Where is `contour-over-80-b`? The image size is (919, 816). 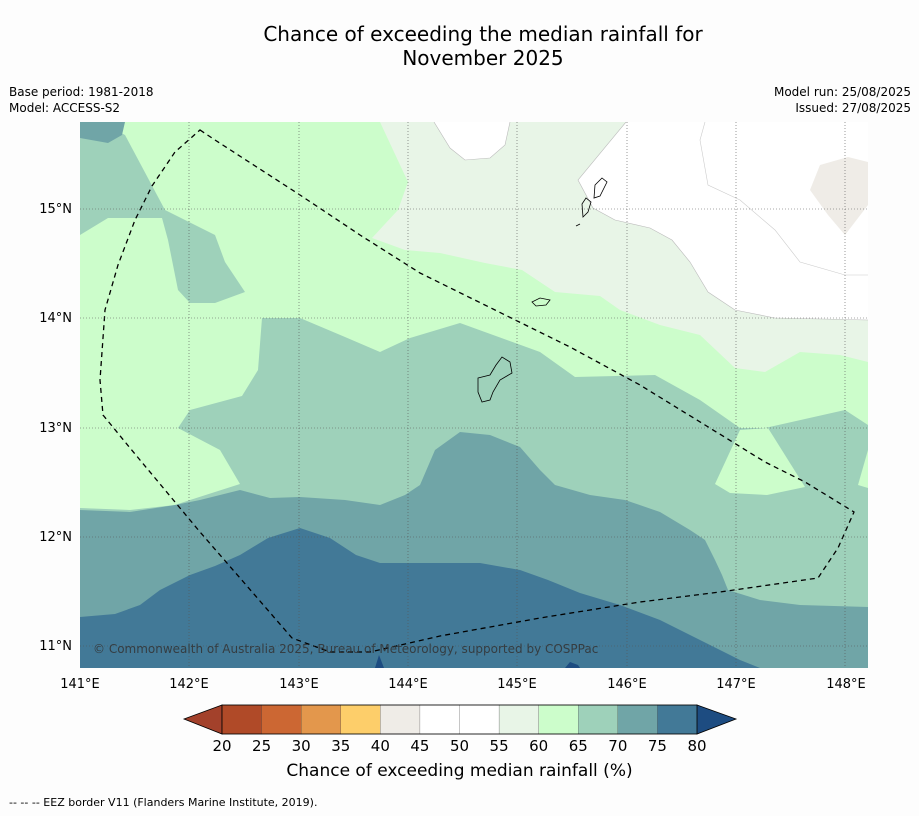
contour-over-80-b is located at coordinates (572, 665).